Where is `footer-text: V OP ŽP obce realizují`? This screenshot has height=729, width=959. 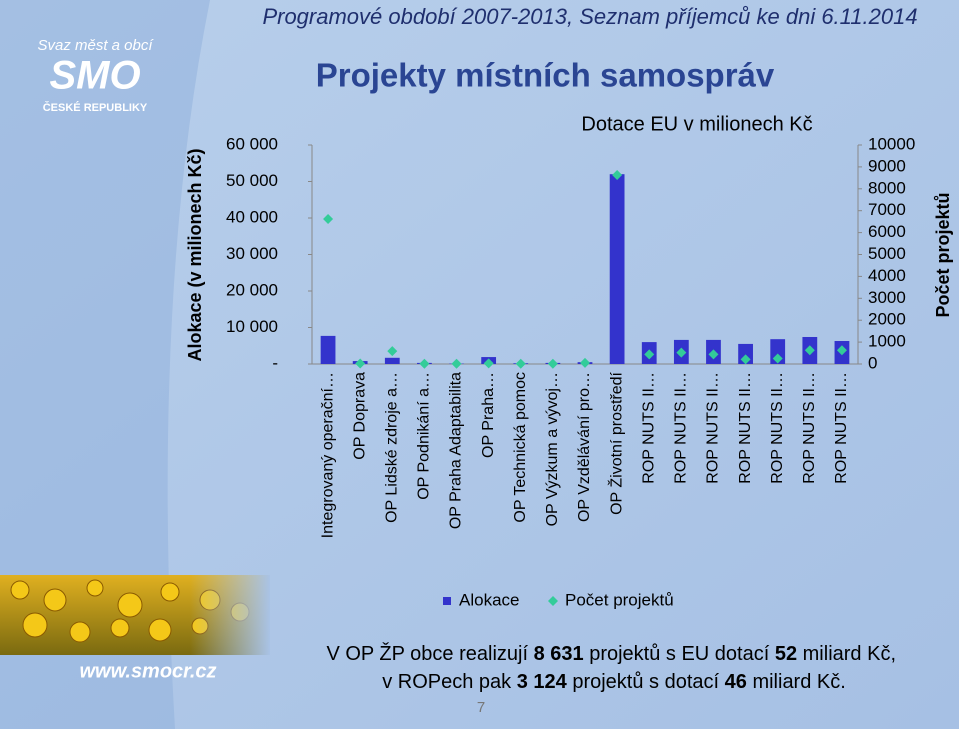 footer-text: V OP ŽP obce realizují is located at coordinates (429, 653).